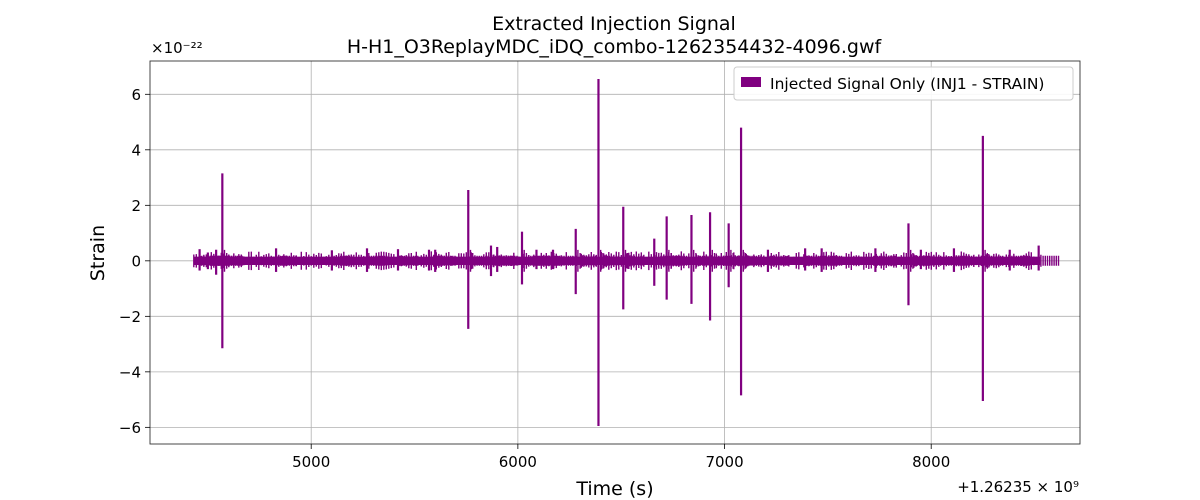  What do you see at coordinates (907, 84) in the screenshot?
I see `legend-label: Injected Signal Only (INJ1 - STRAIN)` at bounding box center [907, 84].